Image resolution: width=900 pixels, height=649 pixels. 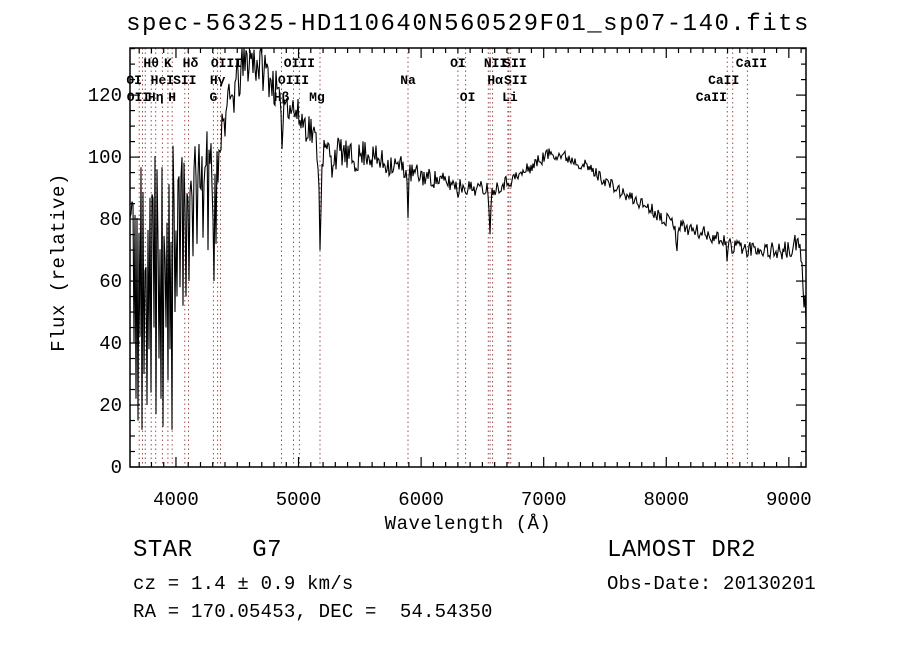 I want to click on x-tick-label: 7000, so click(x=544, y=500).